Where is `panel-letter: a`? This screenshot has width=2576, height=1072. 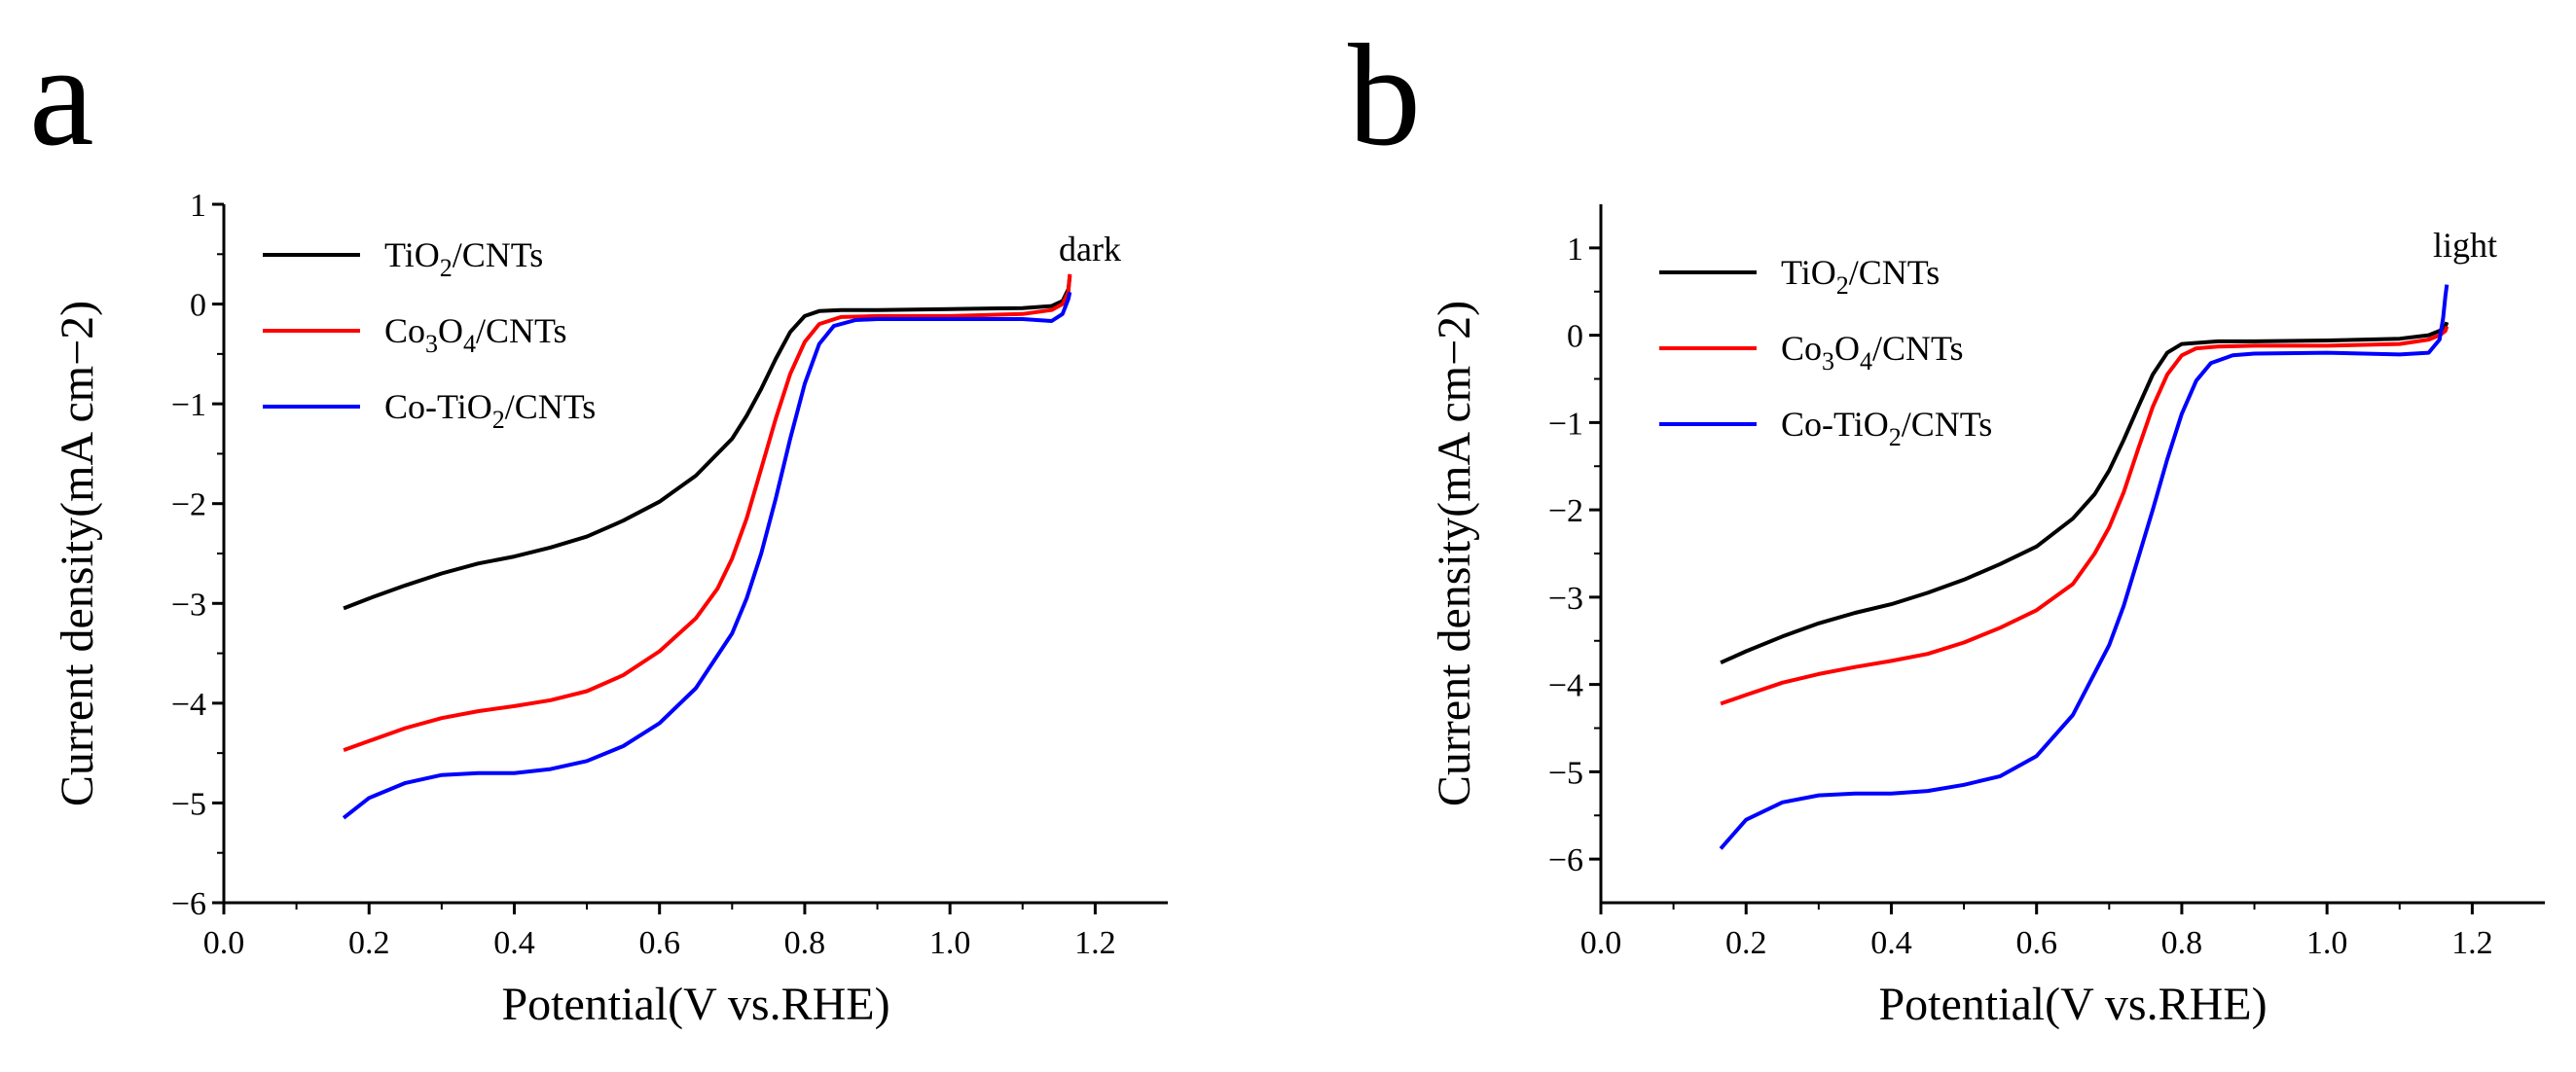 panel-letter: a is located at coordinates (61, 95).